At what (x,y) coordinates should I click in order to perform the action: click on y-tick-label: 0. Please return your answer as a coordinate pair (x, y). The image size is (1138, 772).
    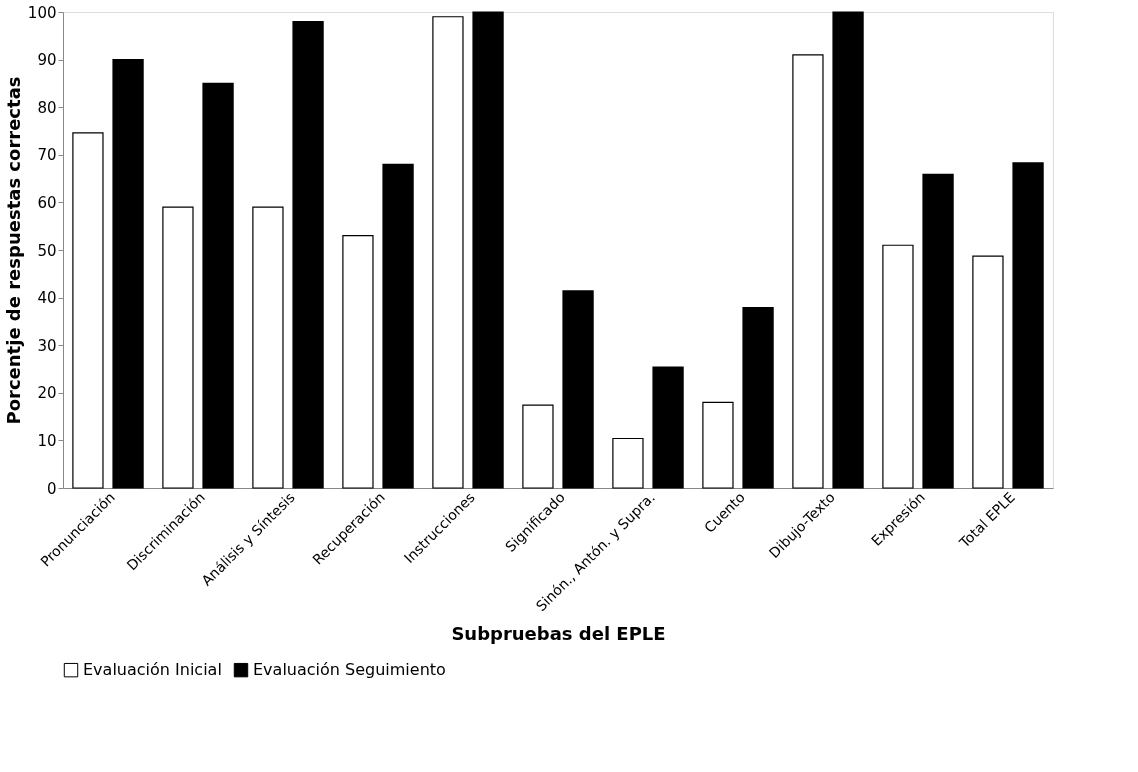
    Looking at the image, I should click on (51, 488).